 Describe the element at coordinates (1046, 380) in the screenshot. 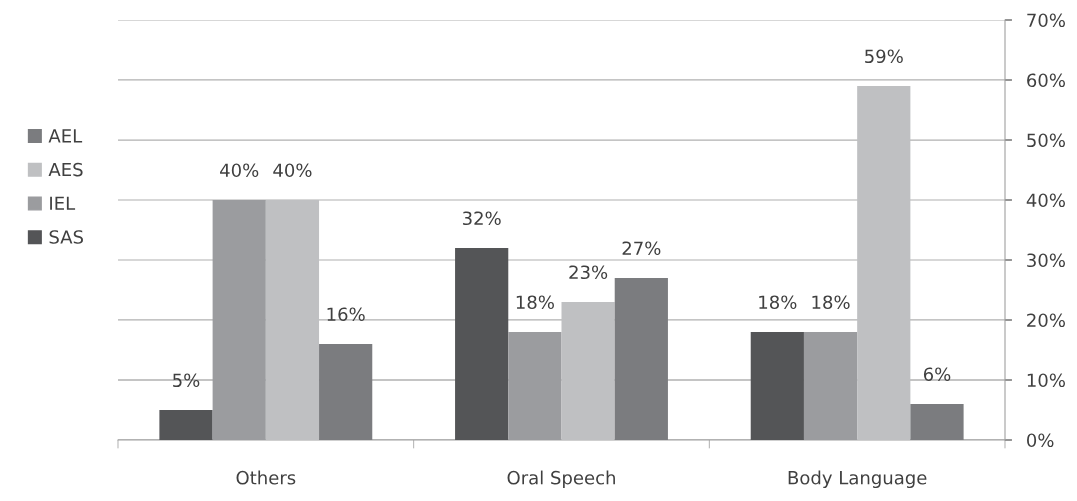

I see `y-tick-label: 10%` at that location.